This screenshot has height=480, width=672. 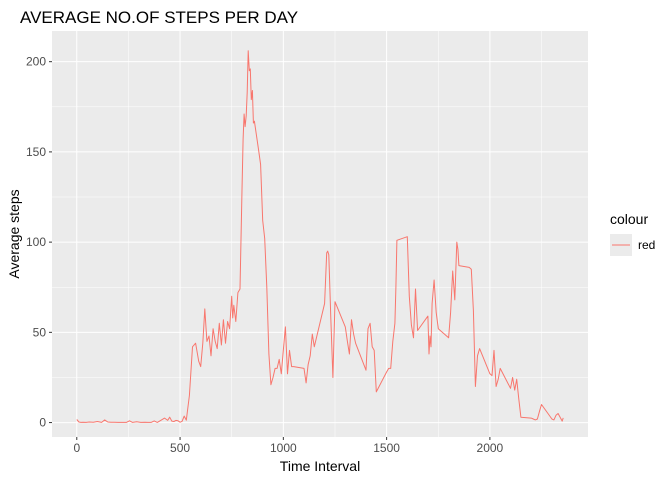 I want to click on legend-title: colour, so click(x=629, y=219).